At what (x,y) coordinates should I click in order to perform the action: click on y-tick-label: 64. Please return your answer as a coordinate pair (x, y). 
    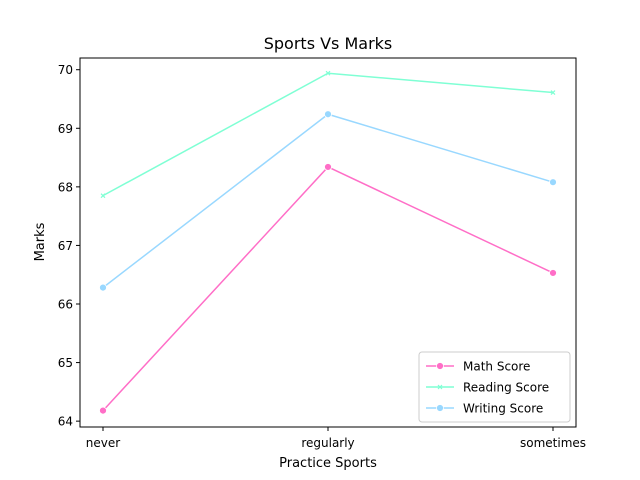
    Looking at the image, I should click on (65, 422).